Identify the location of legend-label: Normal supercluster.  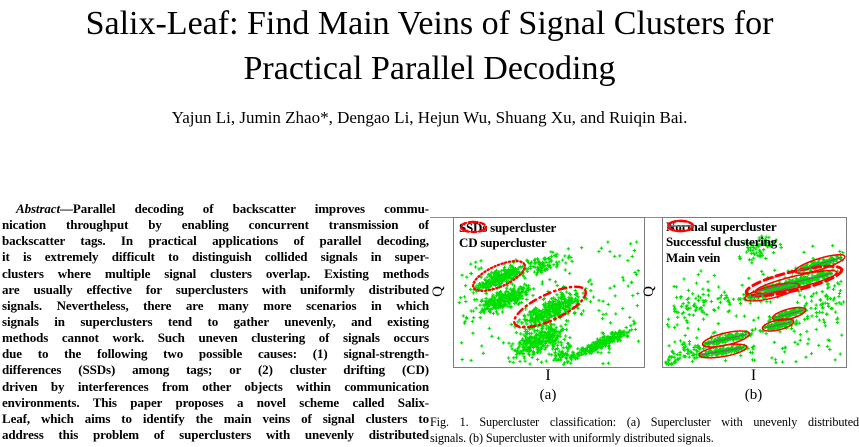
(721, 226).